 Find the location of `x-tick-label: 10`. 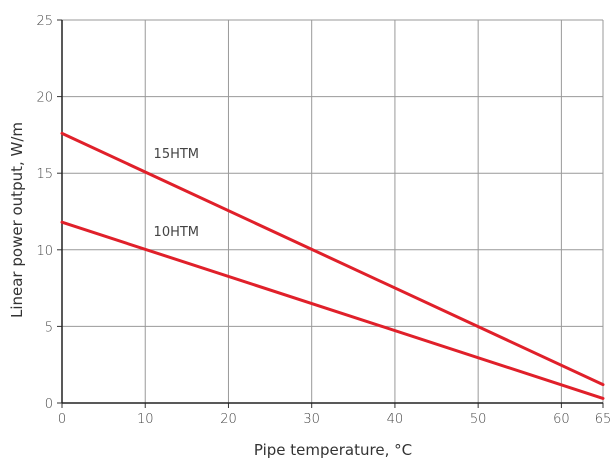

x-tick-label: 10 is located at coordinates (145, 419).